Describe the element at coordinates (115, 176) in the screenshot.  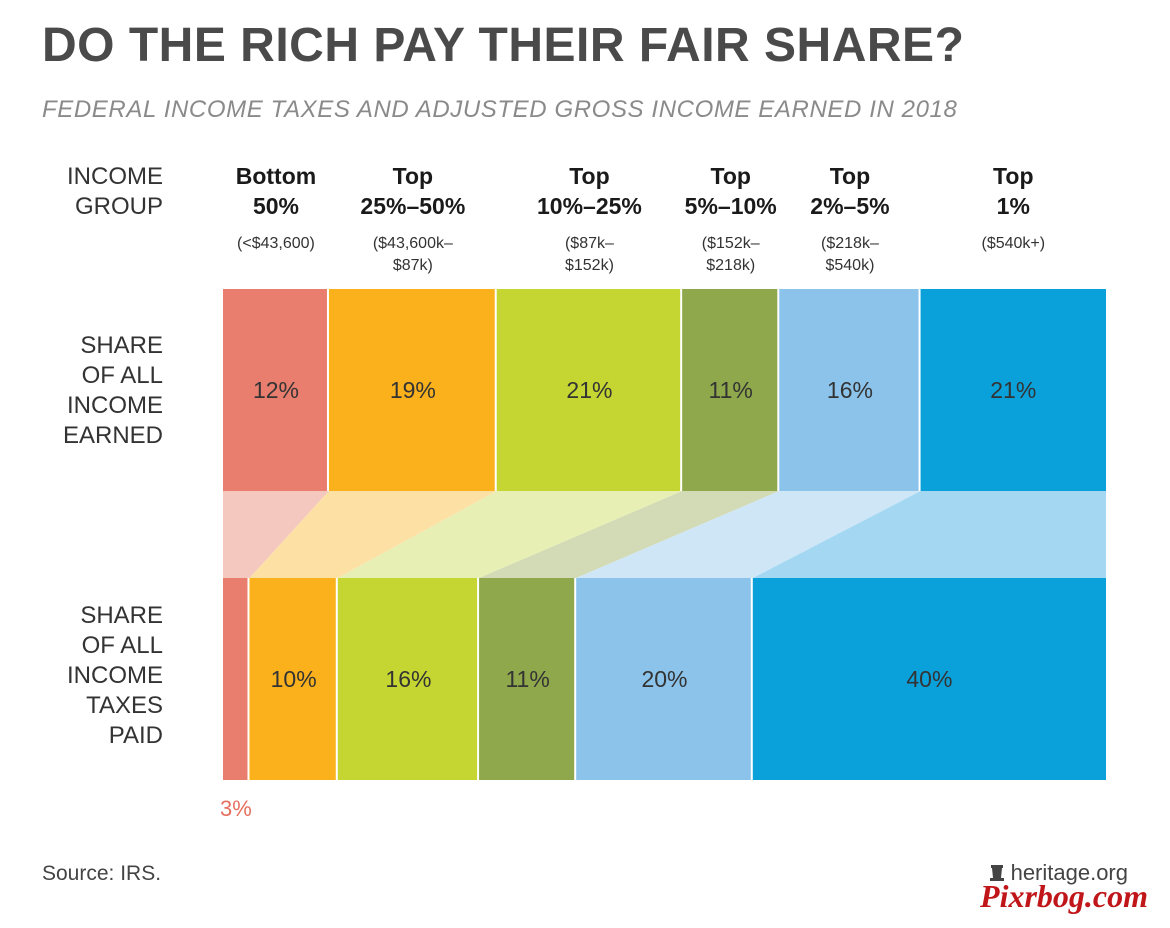
I see `group-header-label: INCOME` at that location.